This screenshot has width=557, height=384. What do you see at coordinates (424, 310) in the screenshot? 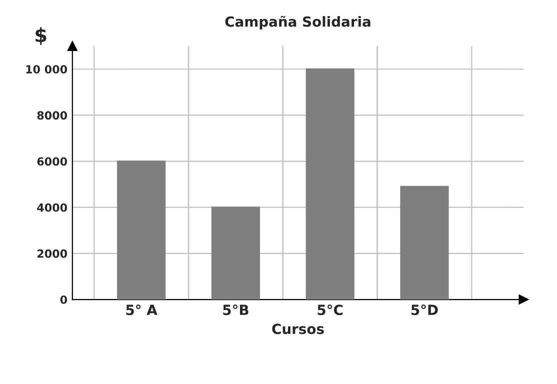
I see `x-tick-label: 5°D` at bounding box center [424, 310].